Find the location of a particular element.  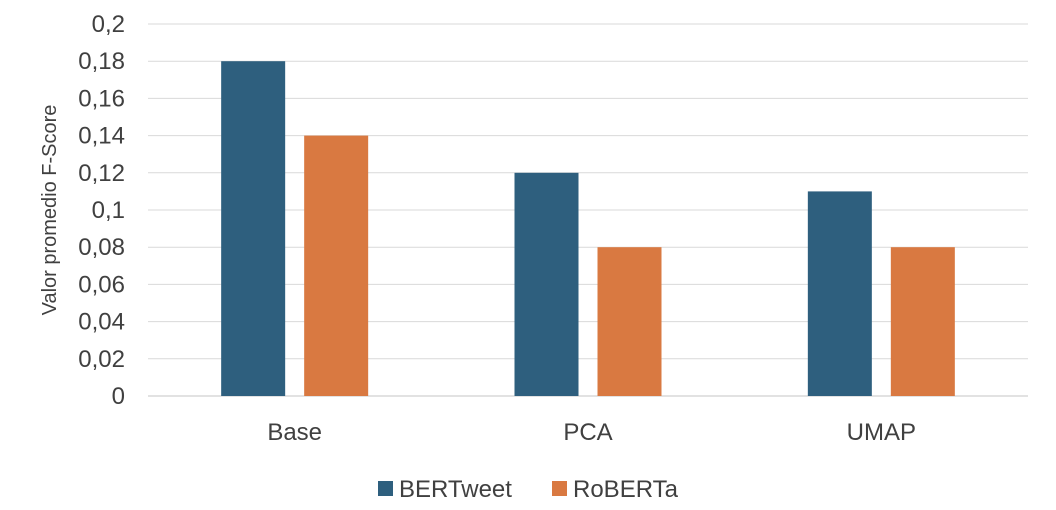

x-category-labels: Base PCA UMAP is located at coordinates (591, 432).